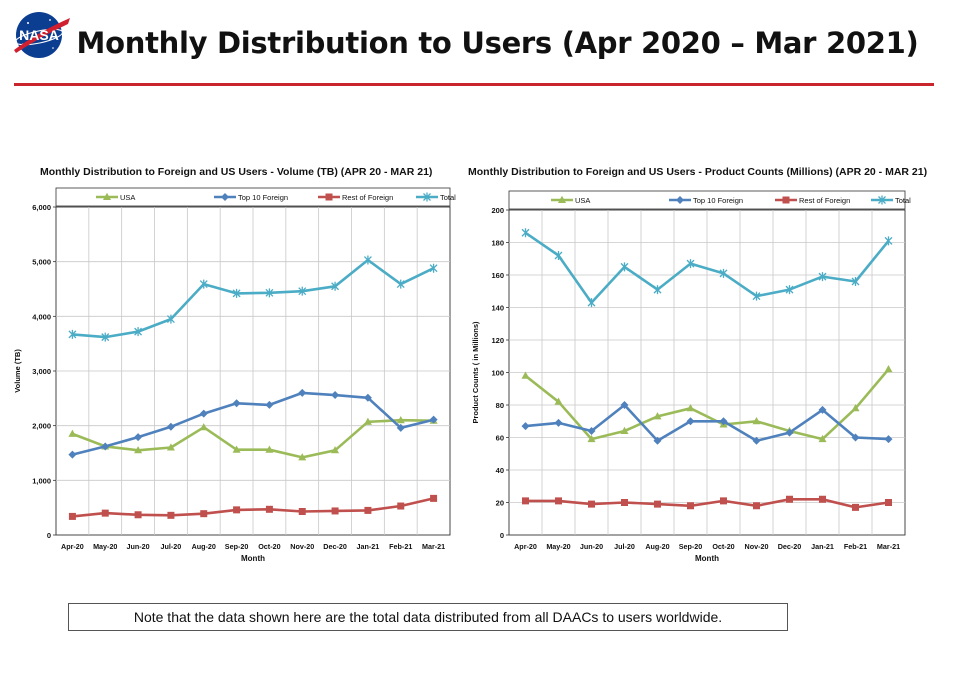 The height and width of the screenshot is (678, 955). What do you see at coordinates (263, 197) in the screenshot?
I see `volume-chart-legend-label-top-10-foreign: Top 10 Foreign` at bounding box center [263, 197].